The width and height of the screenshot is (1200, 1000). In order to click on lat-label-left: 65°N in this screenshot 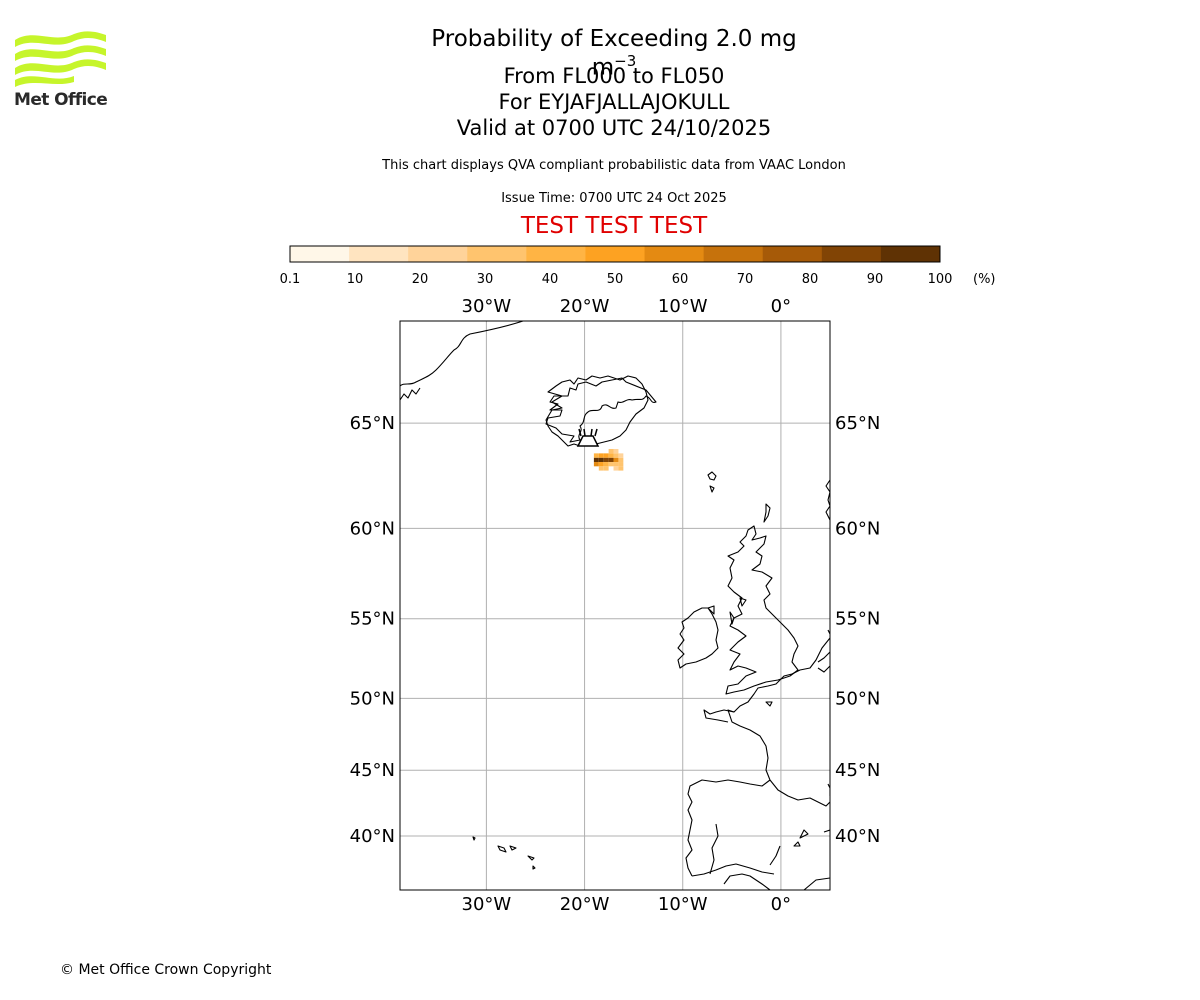, I will do `click(372, 423)`.